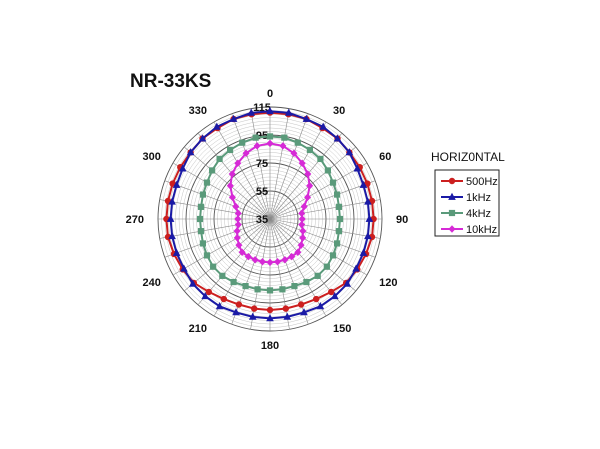  Describe the element at coordinates (170, 81) in the screenshot. I see `chart-title: NR-33KS` at that location.